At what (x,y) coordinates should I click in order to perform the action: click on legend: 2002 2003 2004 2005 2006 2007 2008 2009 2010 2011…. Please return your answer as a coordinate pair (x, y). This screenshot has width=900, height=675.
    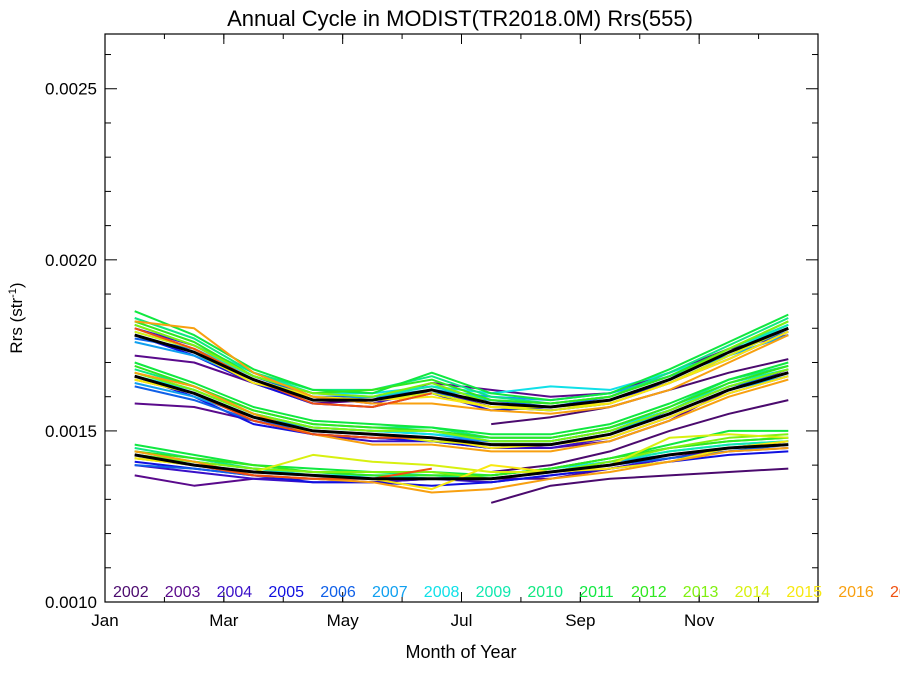
    Looking at the image, I should click on (506, 592).